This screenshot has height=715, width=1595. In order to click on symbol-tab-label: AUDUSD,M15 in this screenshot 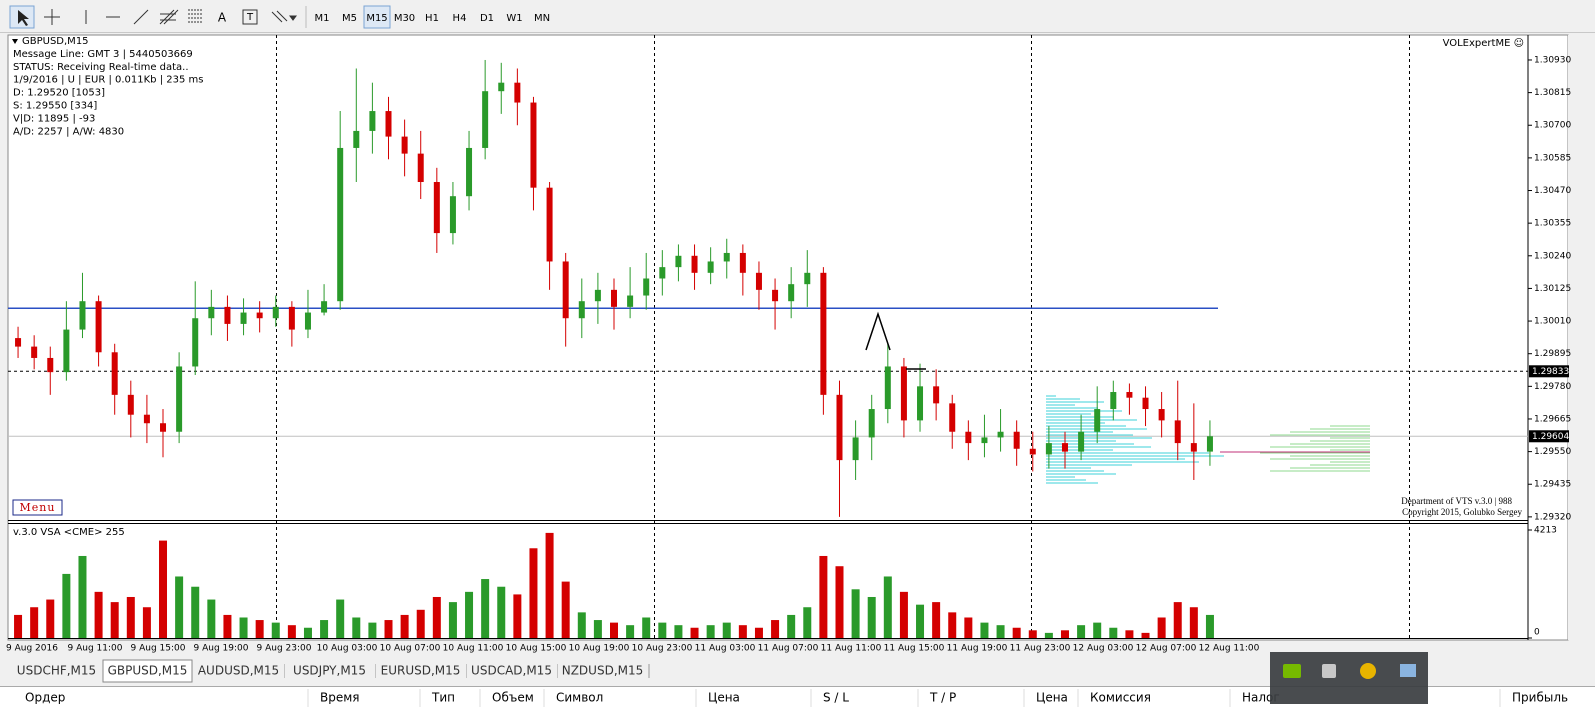, I will do `click(238, 671)`.